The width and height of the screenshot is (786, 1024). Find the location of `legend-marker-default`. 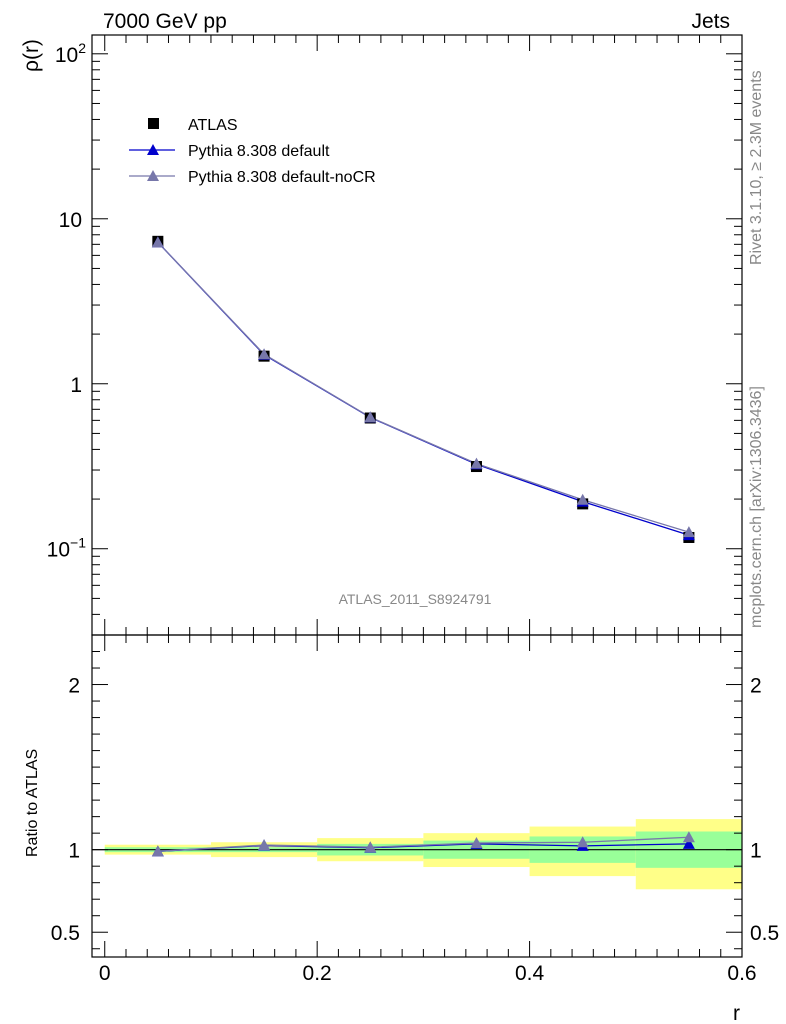

legend-marker-default is located at coordinates (153, 149).